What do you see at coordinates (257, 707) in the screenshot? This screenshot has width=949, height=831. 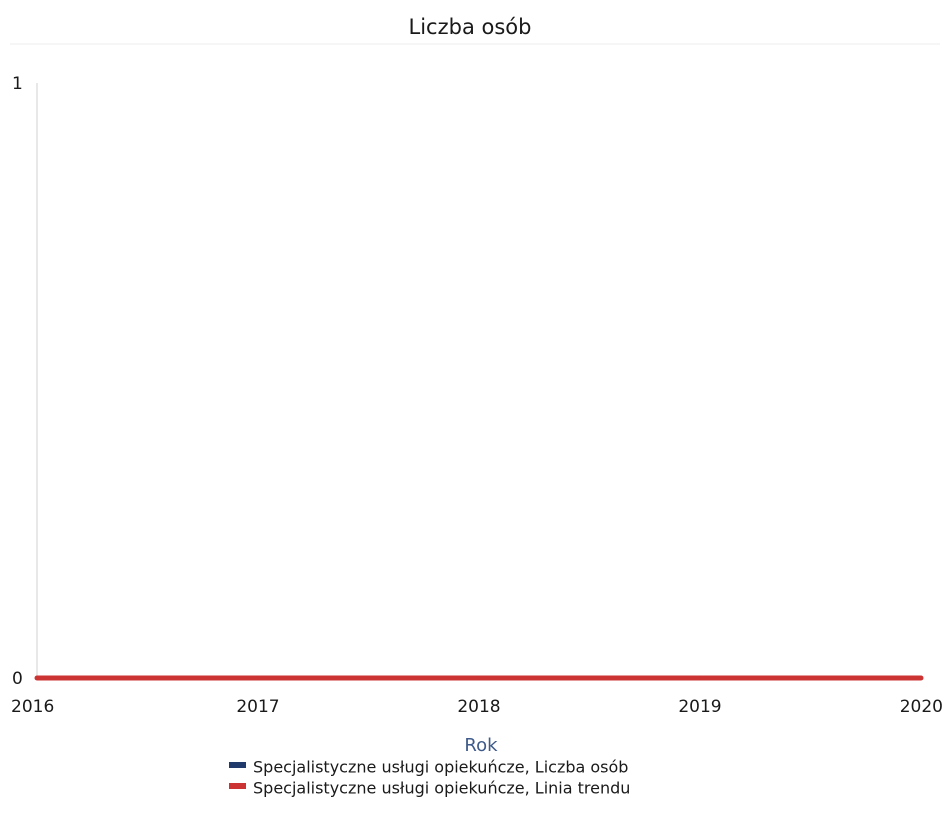 I see `x-tick-label: 2017` at bounding box center [257, 707].